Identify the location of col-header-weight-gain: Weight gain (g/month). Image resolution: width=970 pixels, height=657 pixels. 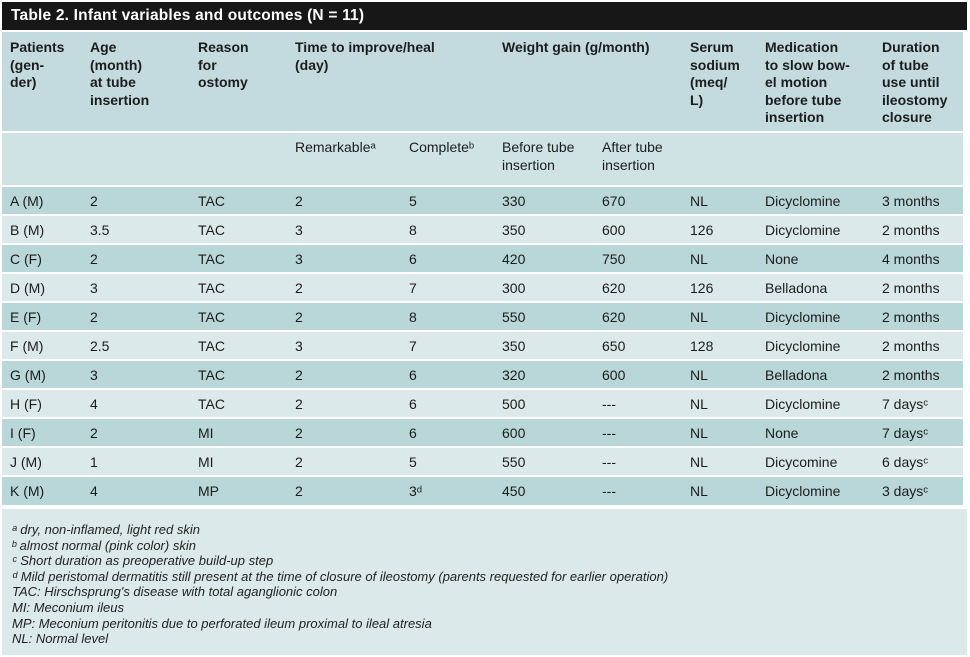
(588, 82).